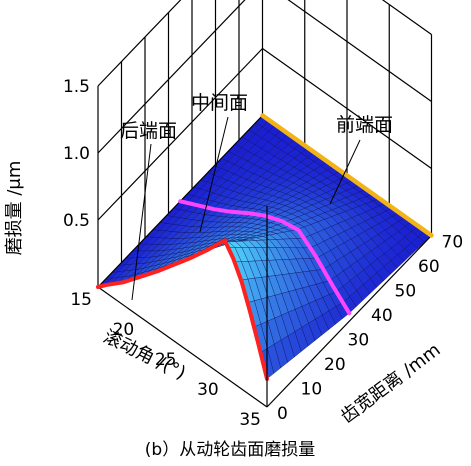 Image resolution: width=471 pixels, height=466 pixels. I want to click on y-tick-label: 40, so click(382, 316).